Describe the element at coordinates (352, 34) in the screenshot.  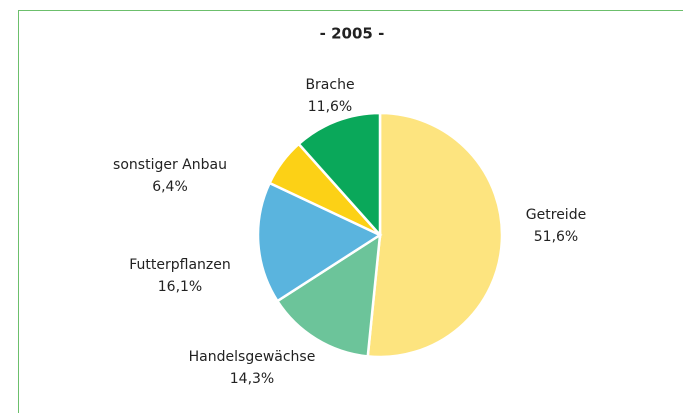
I see `chart-title: - 2005 -` at that location.